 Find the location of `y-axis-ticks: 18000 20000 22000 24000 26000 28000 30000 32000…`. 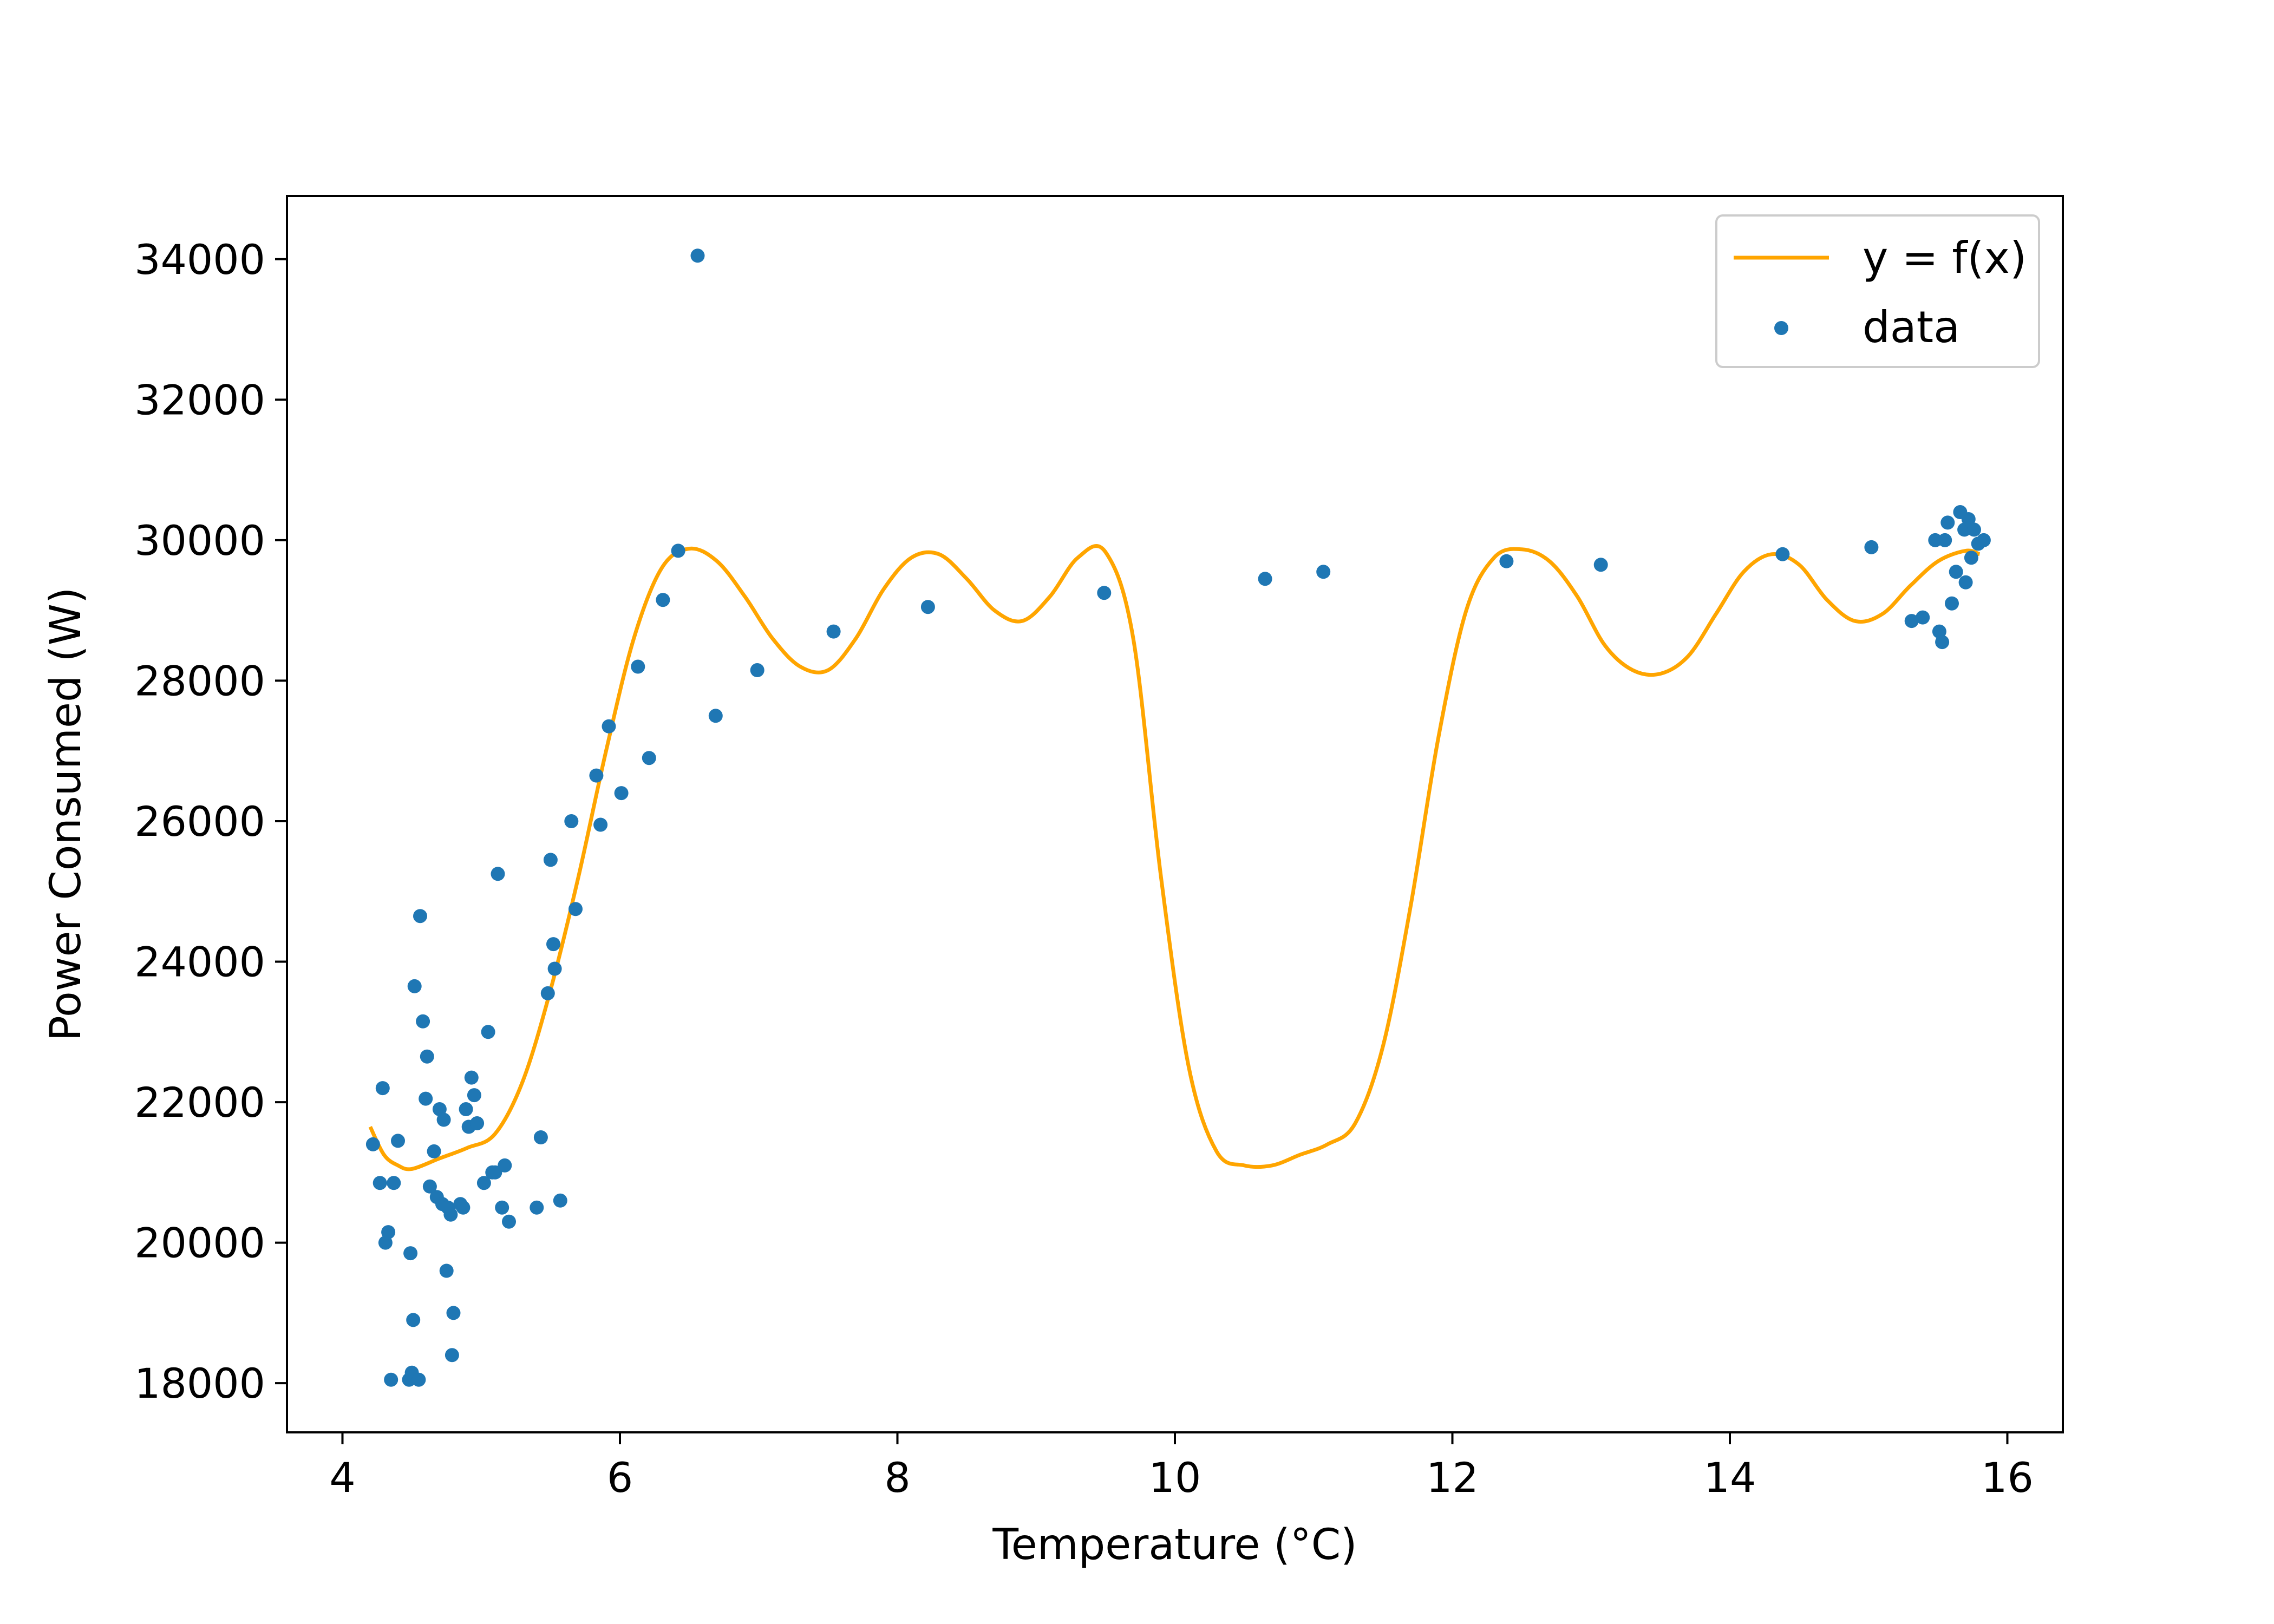

y-axis-ticks: 18000 20000 22000 24000 26000 28000 30000 32000… is located at coordinates (211, 821).